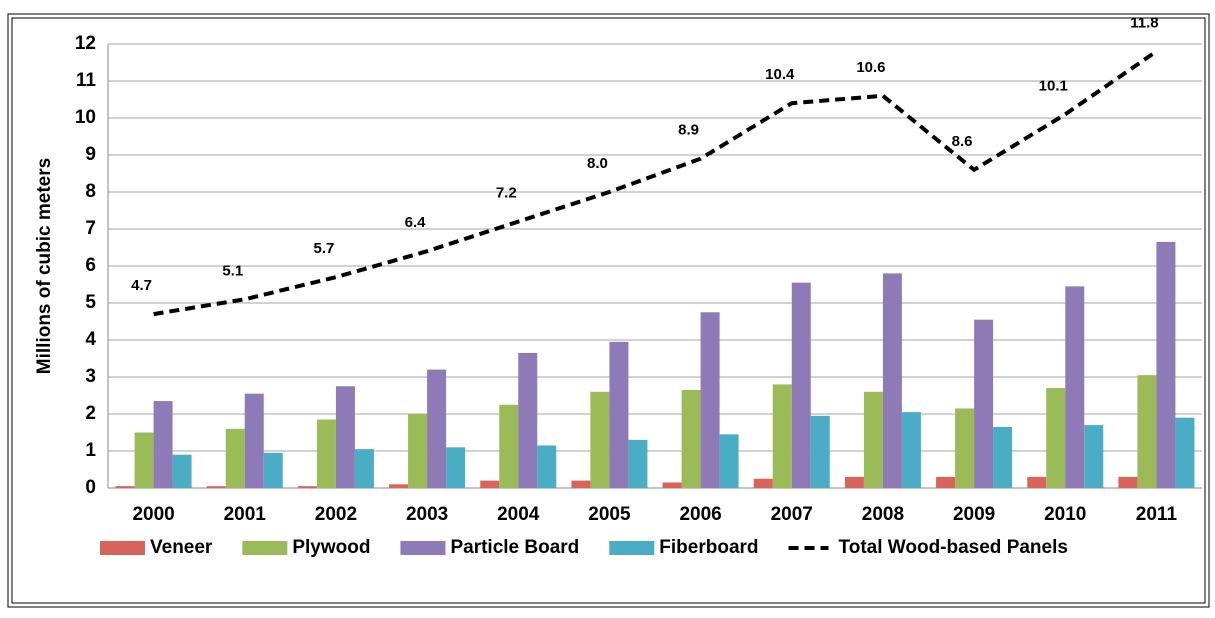 Image resolution: width=1215 pixels, height=618 pixels. I want to click on data-label: 10.1, so click(1053, 85).